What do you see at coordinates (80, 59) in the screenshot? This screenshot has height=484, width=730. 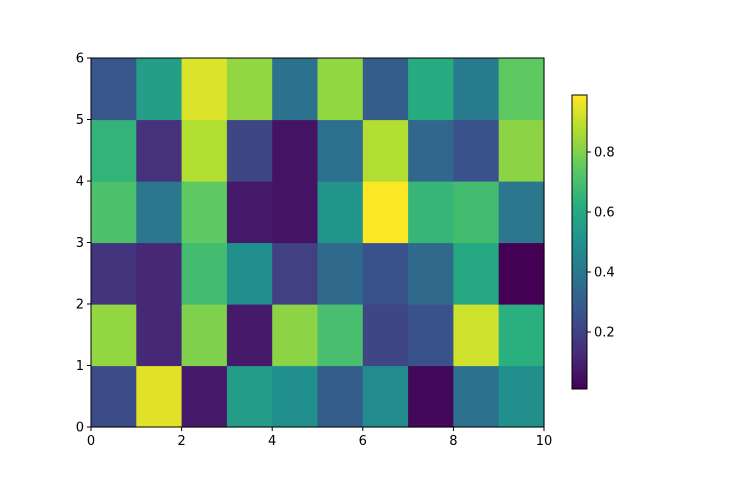 I see `y-tick-label: 6` at bounding box center [80, 59].